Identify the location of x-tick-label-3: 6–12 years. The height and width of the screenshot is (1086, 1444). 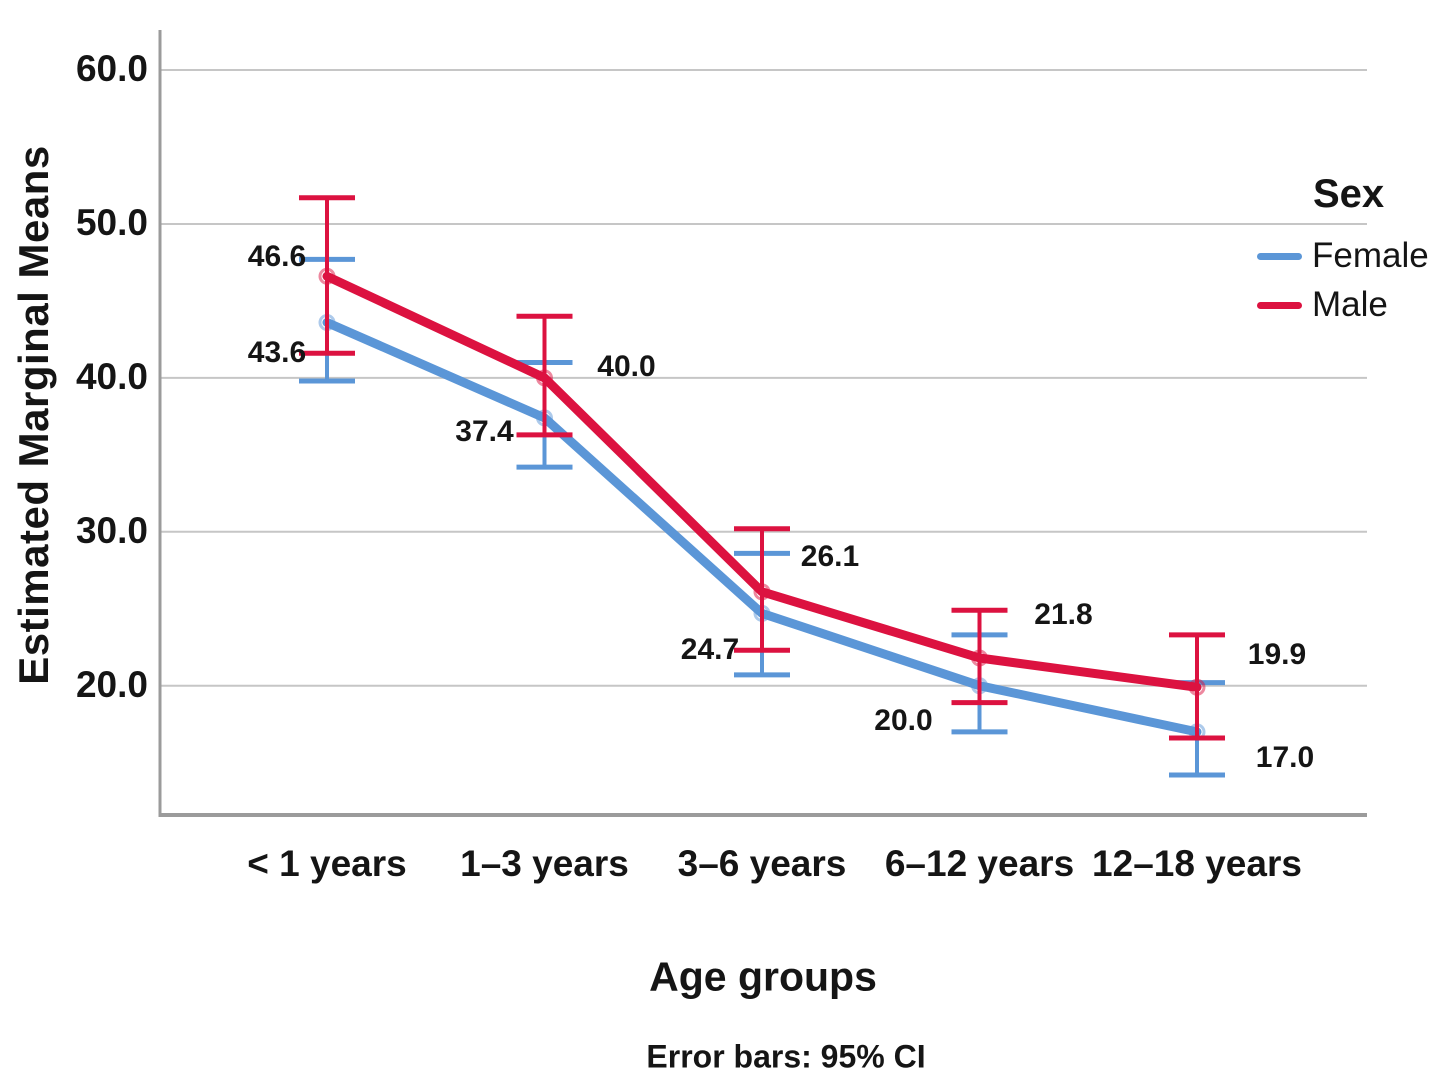
(979, 863).